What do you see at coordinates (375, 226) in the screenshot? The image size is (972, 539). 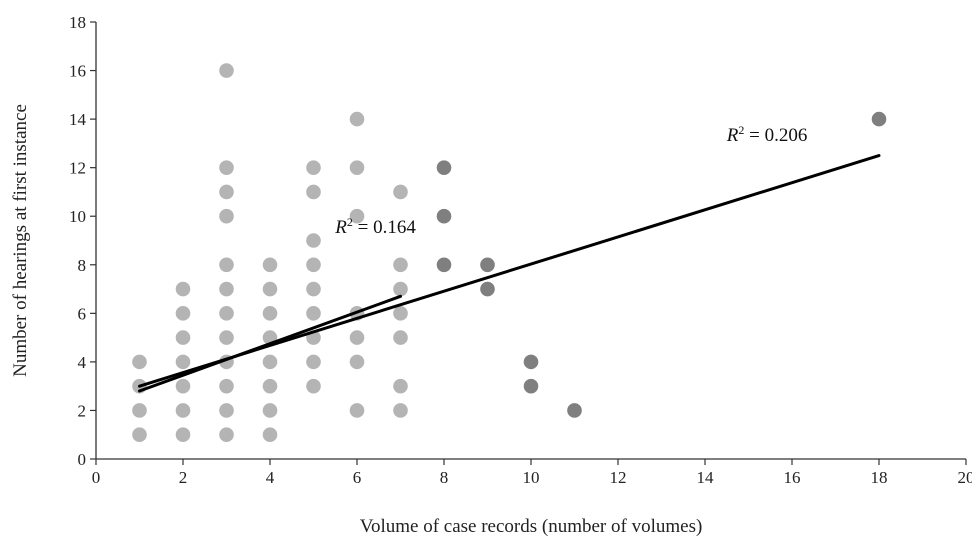 I see `r-squared-label: R2 = 0.164` at bounding box center [375, 226].